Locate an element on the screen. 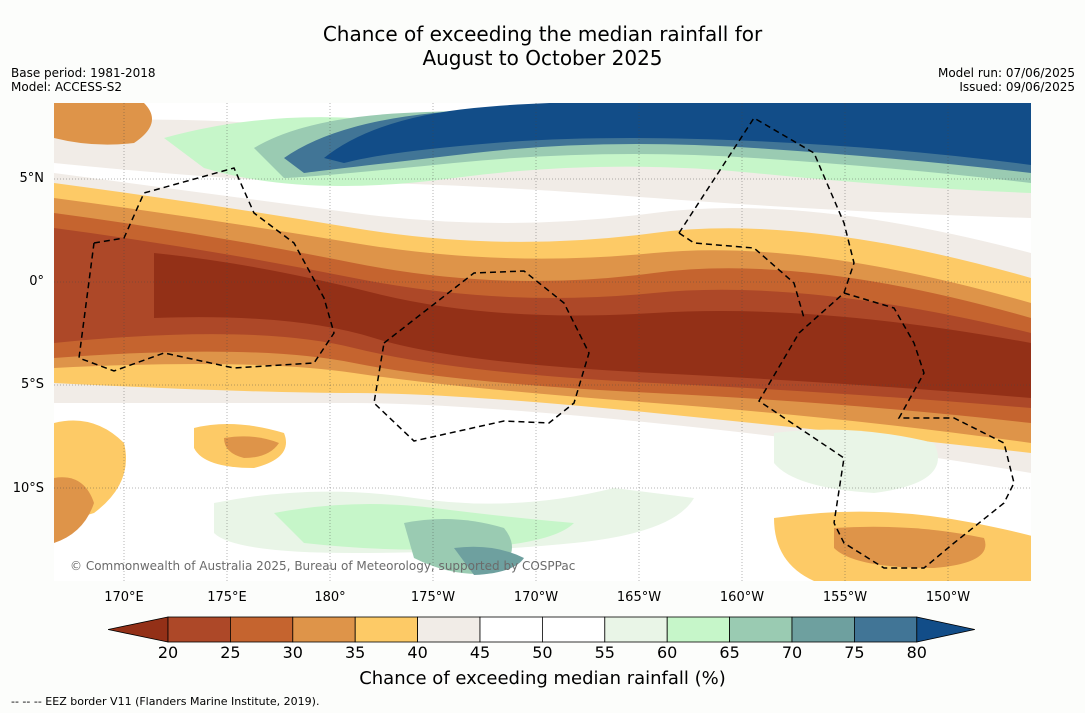  colorbar-tick-label: 50 is located at coordinates (542, 652).